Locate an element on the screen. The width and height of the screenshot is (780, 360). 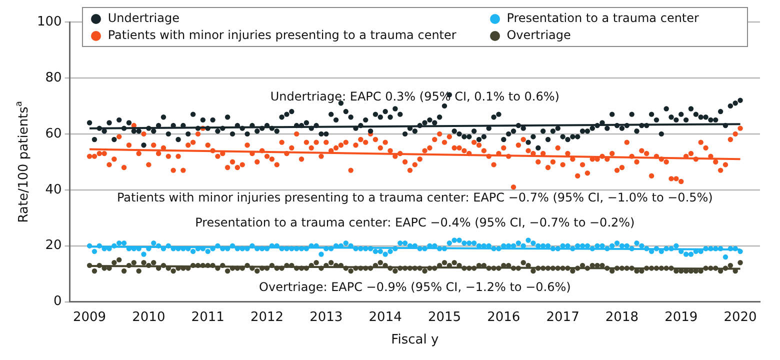
x-tick-label: 2020 is located at coordinates (740, 317).